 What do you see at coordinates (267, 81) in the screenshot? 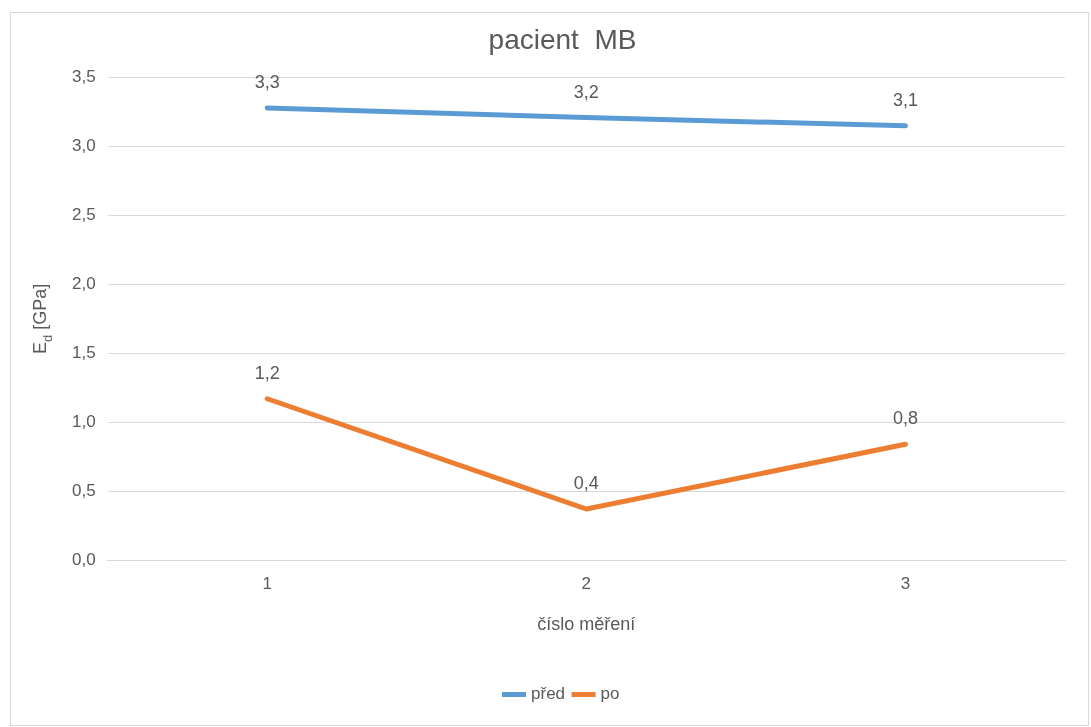
I see `data-label: 3,3` at bounding box center [267, 81].